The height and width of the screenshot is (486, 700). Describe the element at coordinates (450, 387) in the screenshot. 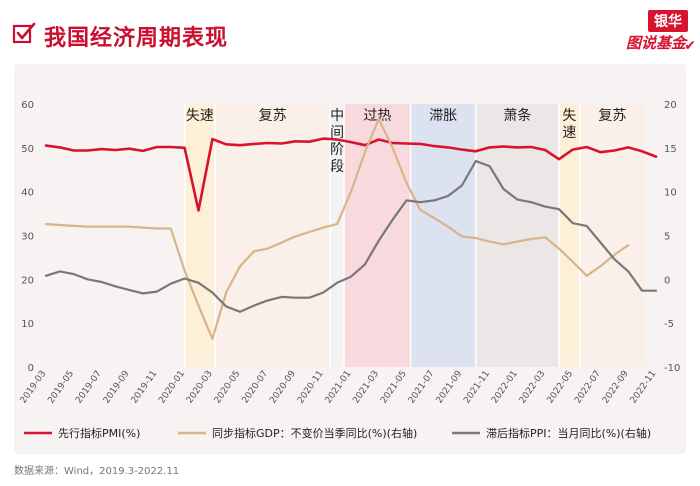

I see `x-tick-label: 2021-09` at that location.